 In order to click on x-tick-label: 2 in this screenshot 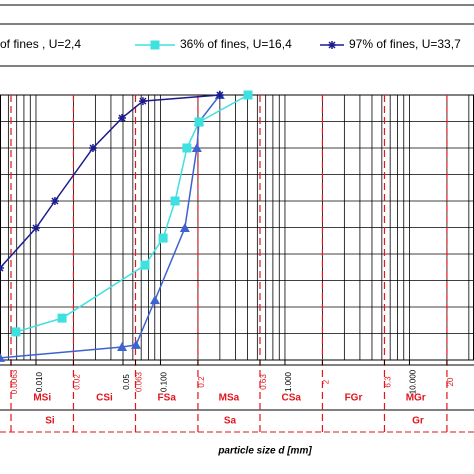, I will do `click(326, 381)`.